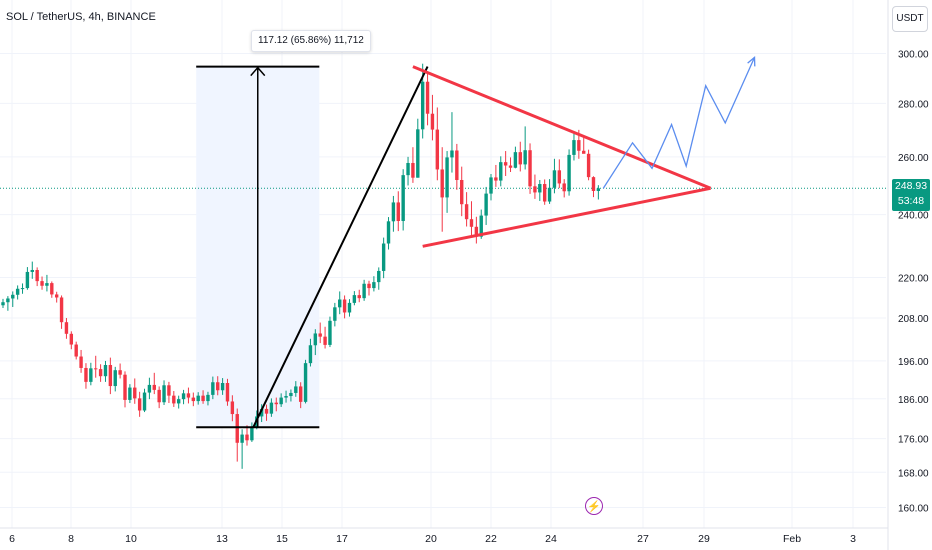 This screenshot has width=932, height=550. Describe the element at coordinates (643, 539) in the screenshot. I see `time-tick-label: 27` at that location.